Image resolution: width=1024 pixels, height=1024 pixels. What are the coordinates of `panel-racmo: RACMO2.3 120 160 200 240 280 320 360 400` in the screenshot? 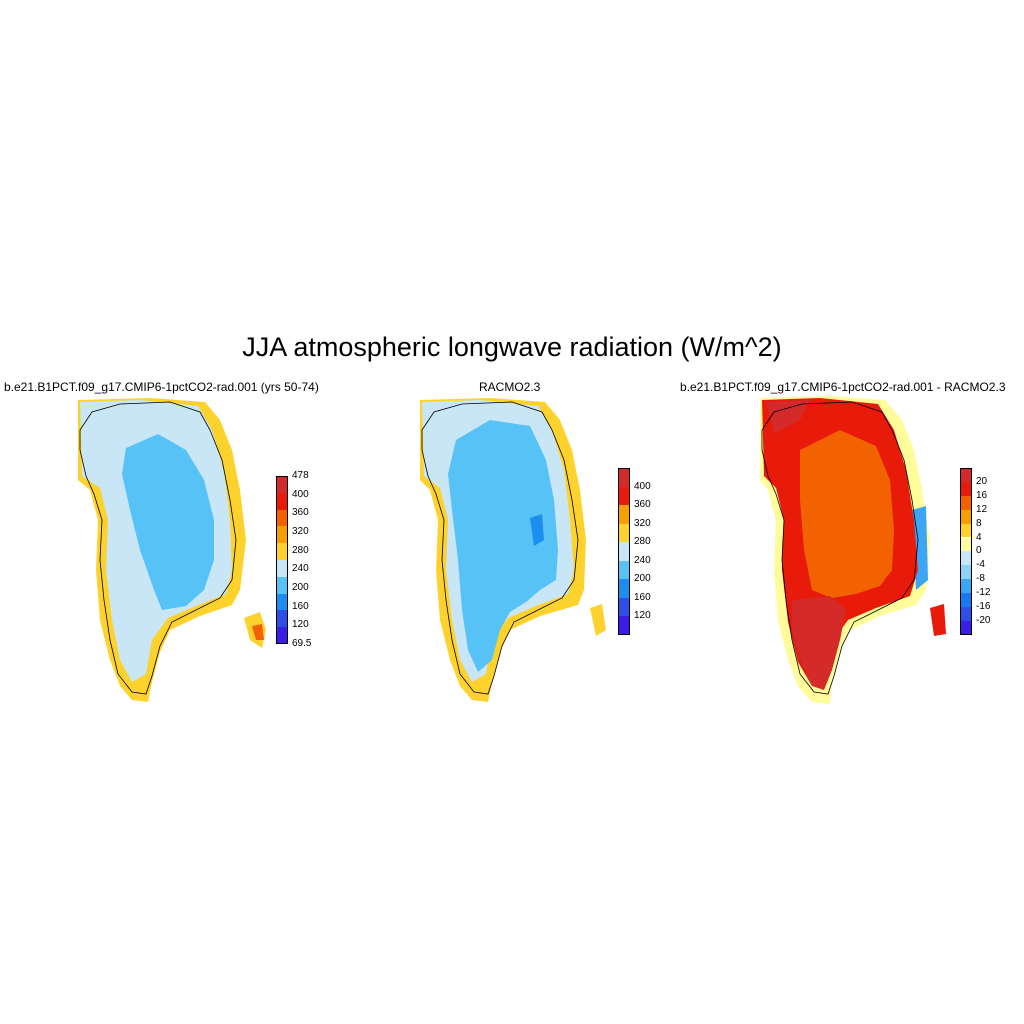 It's located at (505, 545).